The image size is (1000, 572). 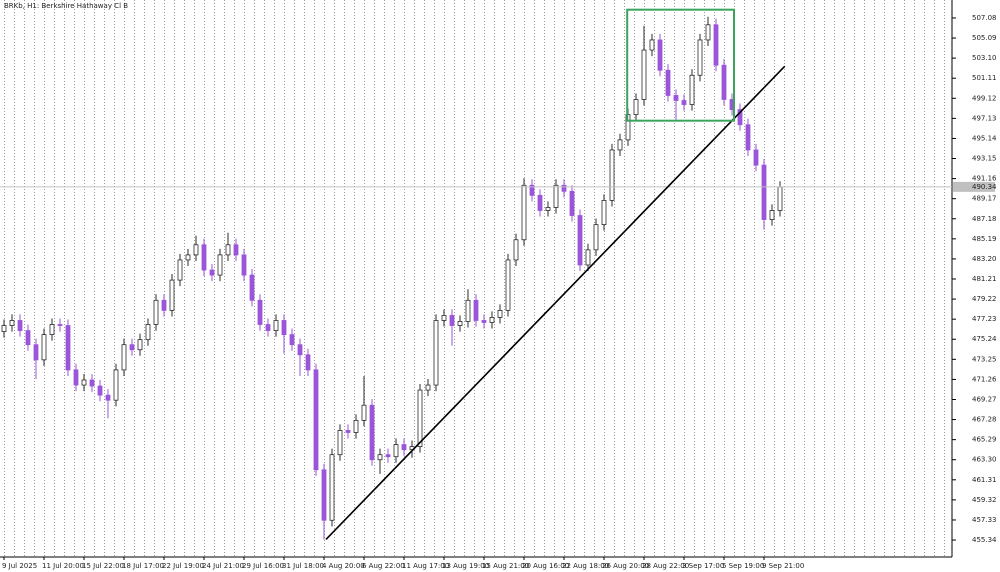 I want to click on last-price-label: 490.34, so click(x=984, y=187).